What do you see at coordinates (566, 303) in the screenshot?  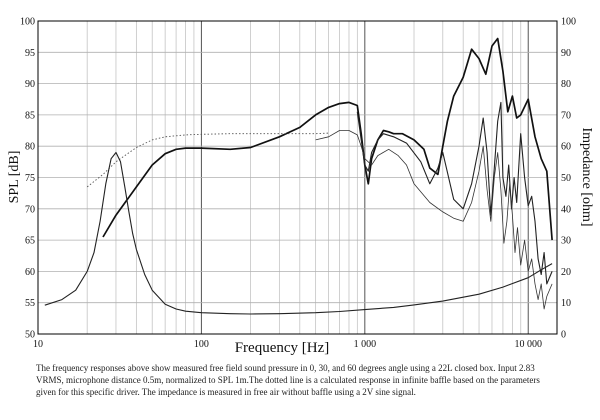 I see `y-tick-label-right: 10` at bounding box center [566, 303].